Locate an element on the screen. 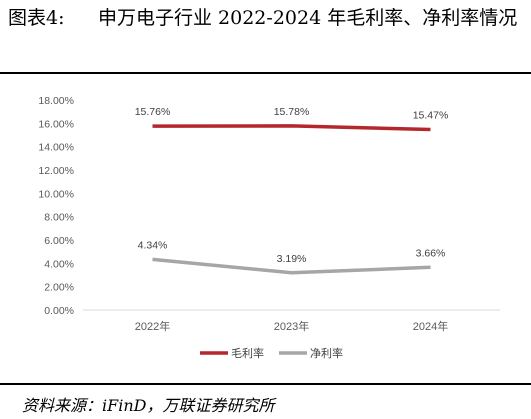 The width and height of the screenshot is (531, 419). data-label: 15.47% is located at coordinates (431, 116).